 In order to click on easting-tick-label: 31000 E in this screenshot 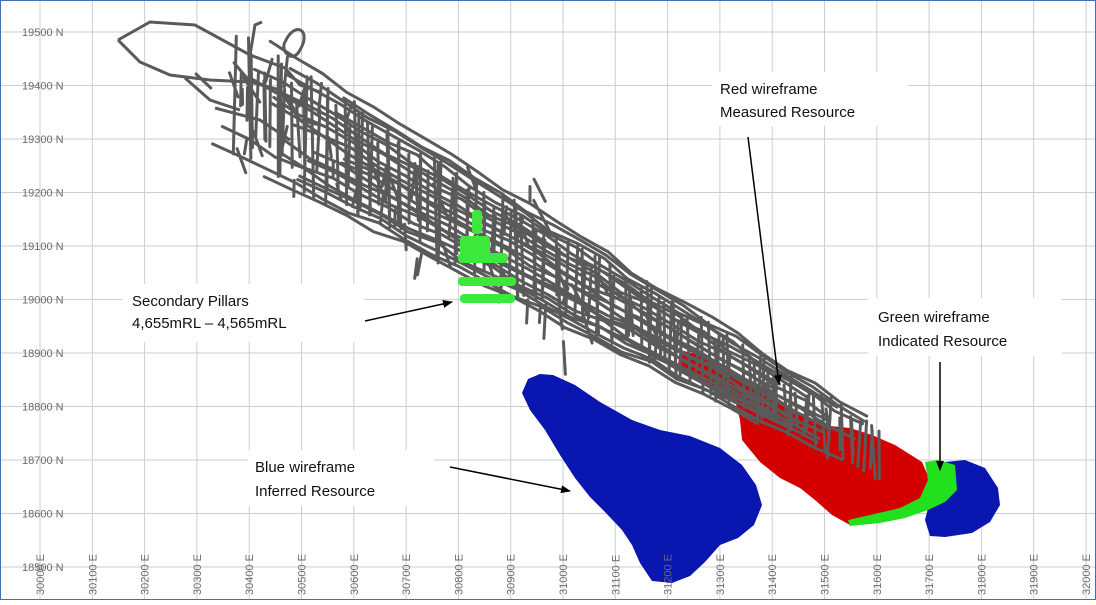, I will do `click(564, 574)`.